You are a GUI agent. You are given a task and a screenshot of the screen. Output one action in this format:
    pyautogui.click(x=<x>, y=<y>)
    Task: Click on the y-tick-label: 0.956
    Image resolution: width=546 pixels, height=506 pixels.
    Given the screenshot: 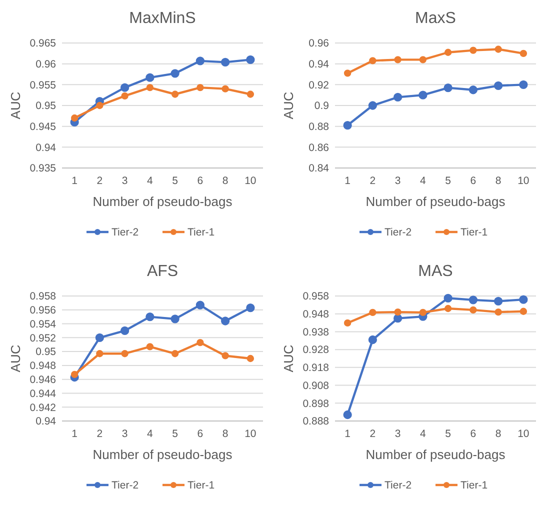 What is the action you would take?
    pyautogui.click(x=43, y=310)
    